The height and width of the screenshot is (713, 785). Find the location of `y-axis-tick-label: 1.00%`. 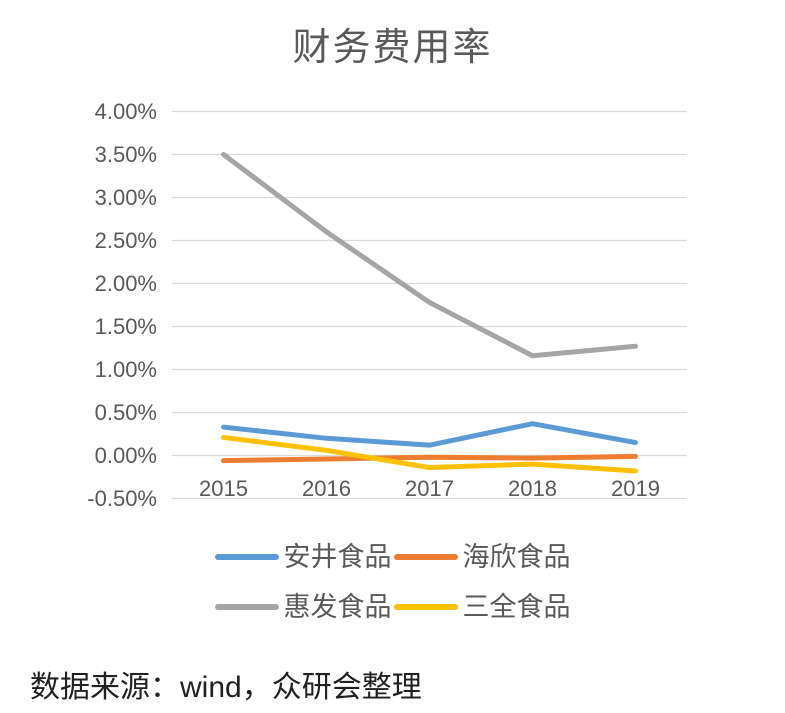

y-axis-tick-label: 1.00% is located at coordinates (125, 369).